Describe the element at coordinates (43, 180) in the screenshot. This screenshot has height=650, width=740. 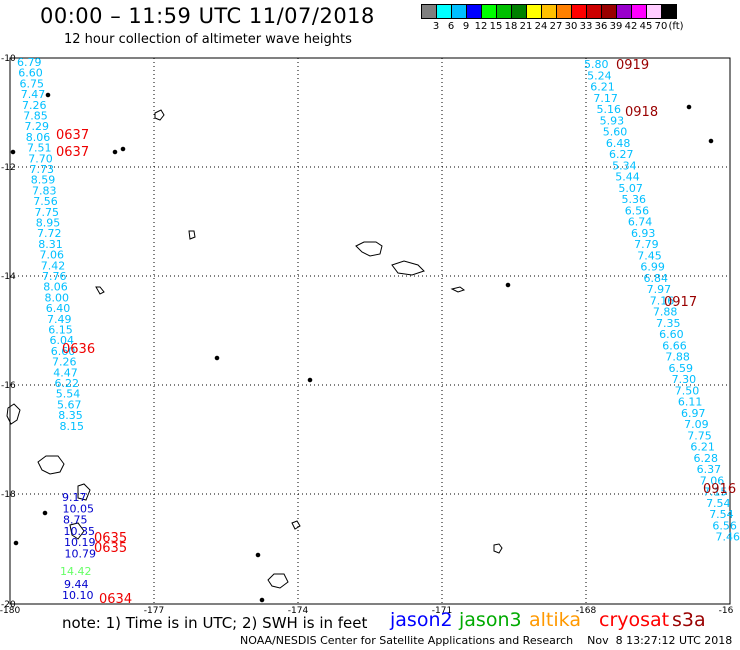
I see `wave-height-value: 8.59` at that location.